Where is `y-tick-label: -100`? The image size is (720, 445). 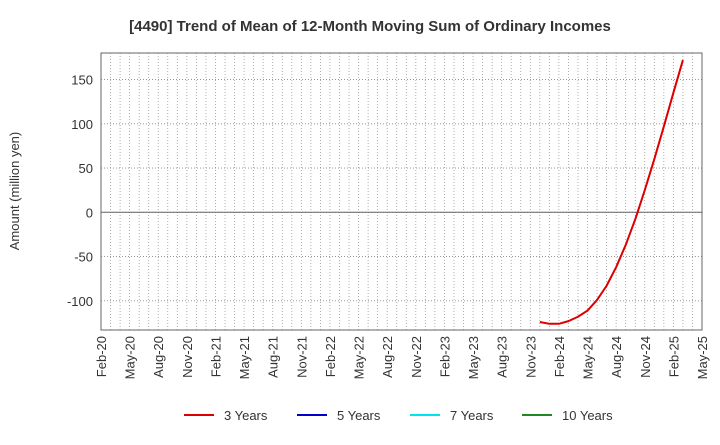 y-tick-label: -100 is located at coordinates (80, 301).